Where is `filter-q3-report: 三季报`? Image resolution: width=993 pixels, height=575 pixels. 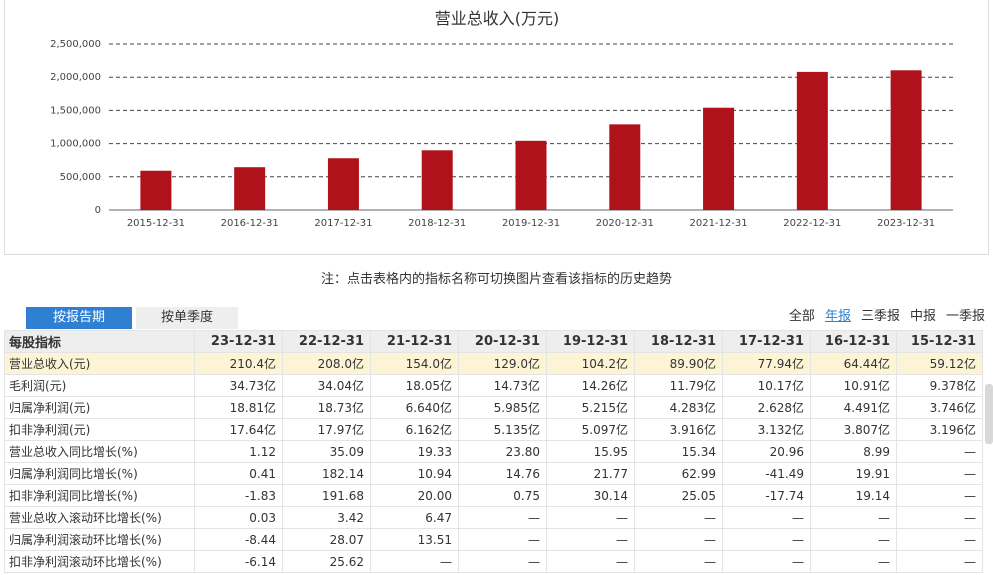
filter-q3-report: 三季报 is located at coordinates (880, 316).